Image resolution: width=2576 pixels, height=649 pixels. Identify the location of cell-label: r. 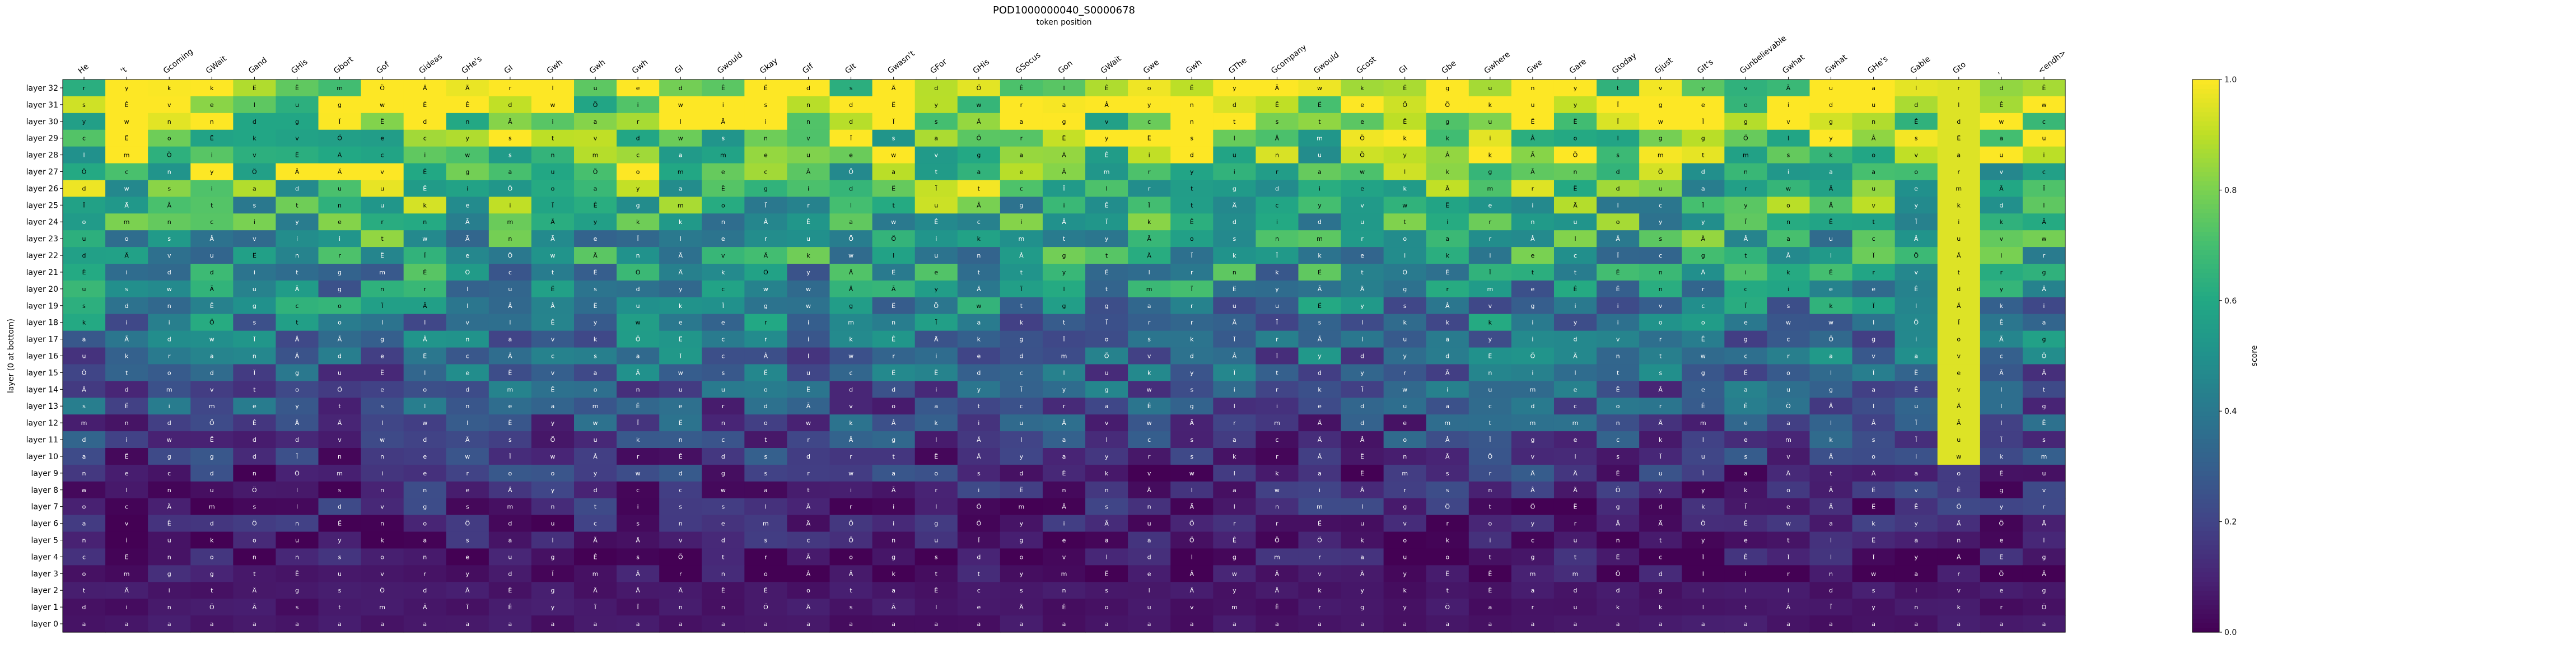
(511, 88).